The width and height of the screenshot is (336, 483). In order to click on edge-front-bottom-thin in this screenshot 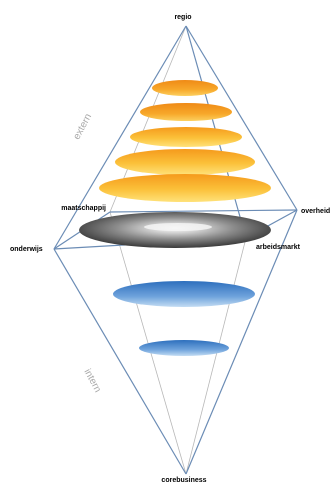, I will do `click(216, 356)`.